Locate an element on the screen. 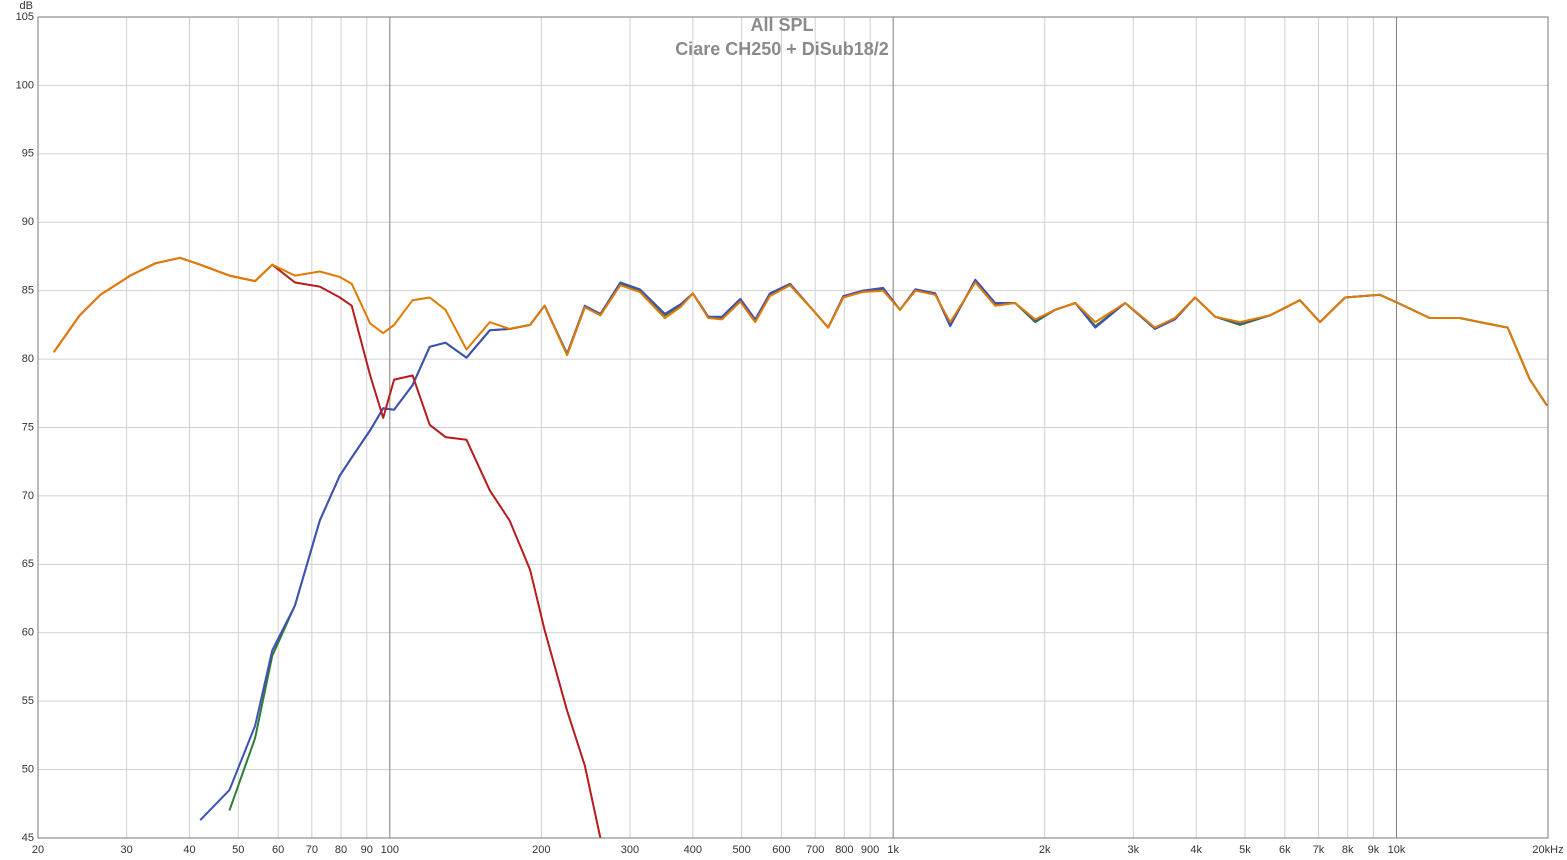  x-tick-label: 300 is located at coordinates (630, 850).